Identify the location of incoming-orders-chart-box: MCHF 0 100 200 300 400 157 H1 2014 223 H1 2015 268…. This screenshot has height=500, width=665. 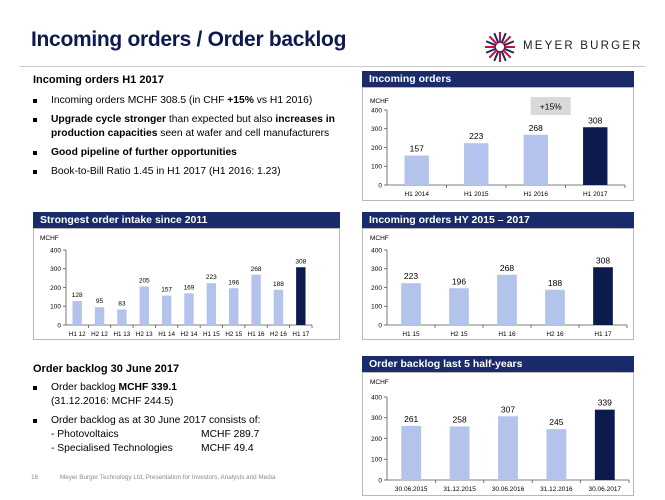
(498, 144).